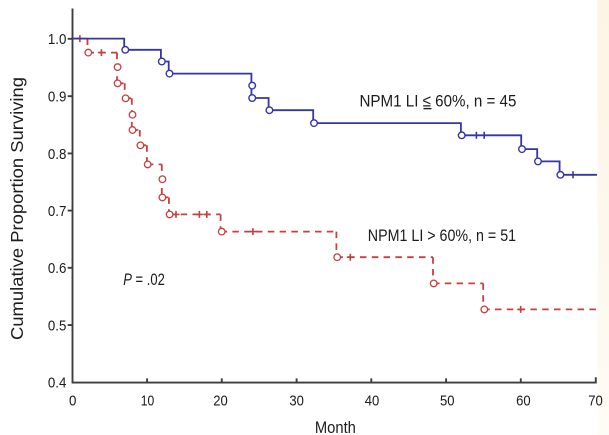 The width and height of the screenshot is (609, 435). I want to click on svg-text: 40, so click(372, 400).